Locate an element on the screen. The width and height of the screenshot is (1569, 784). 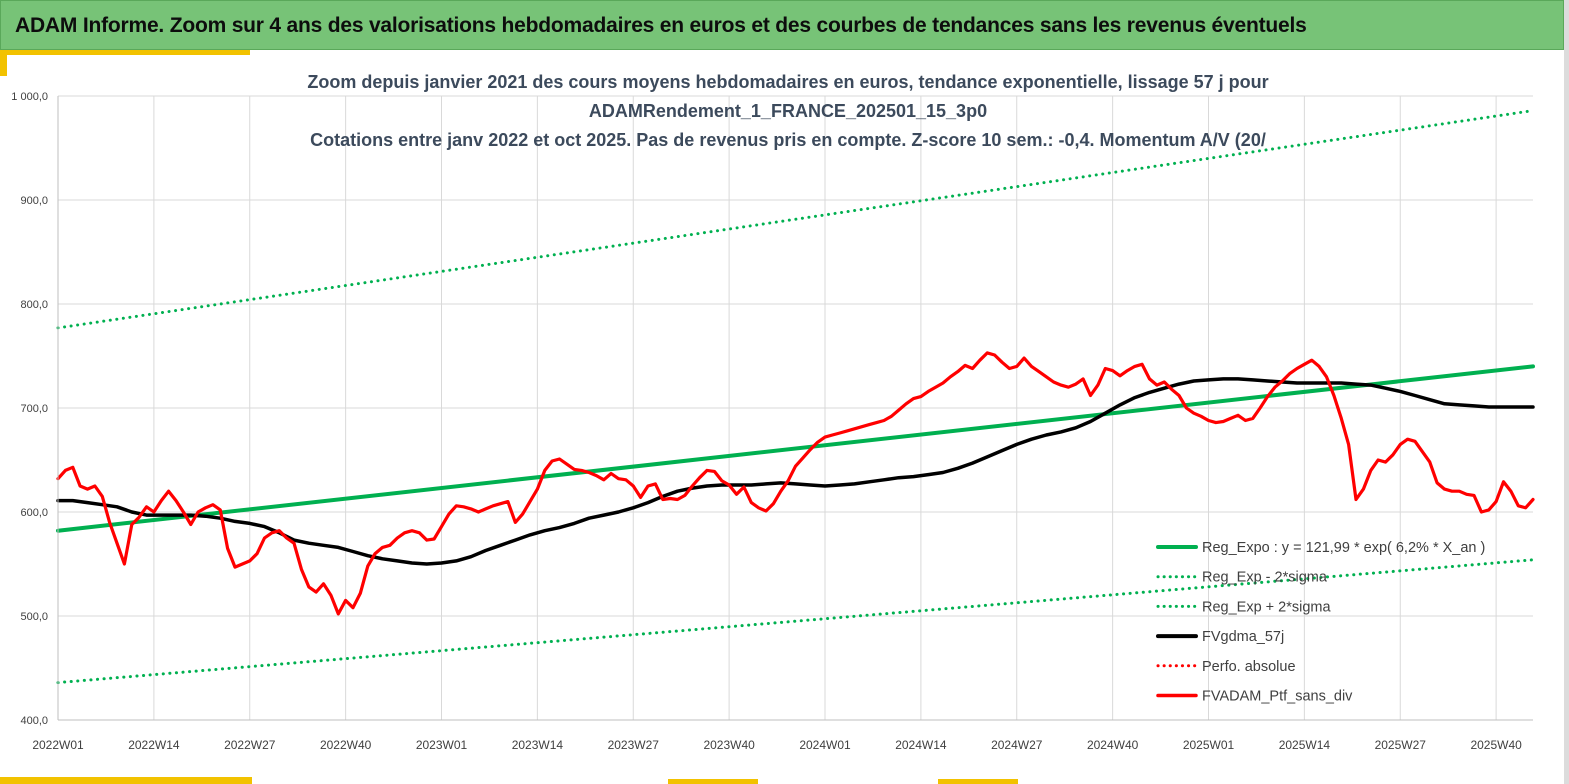
x-tick-label: 2022W27 is located at coordinates (250, 745).